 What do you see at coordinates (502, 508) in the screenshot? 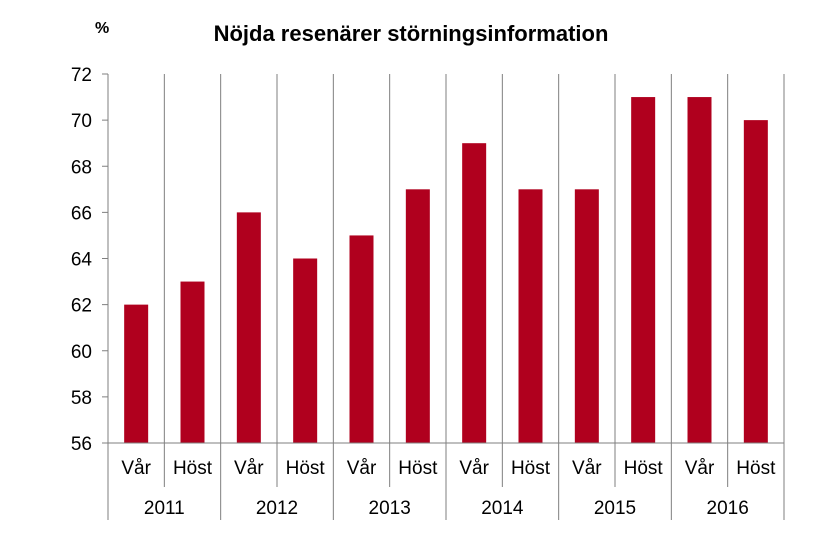
I see `year-label: 2014` at bounding box center [502, 508].